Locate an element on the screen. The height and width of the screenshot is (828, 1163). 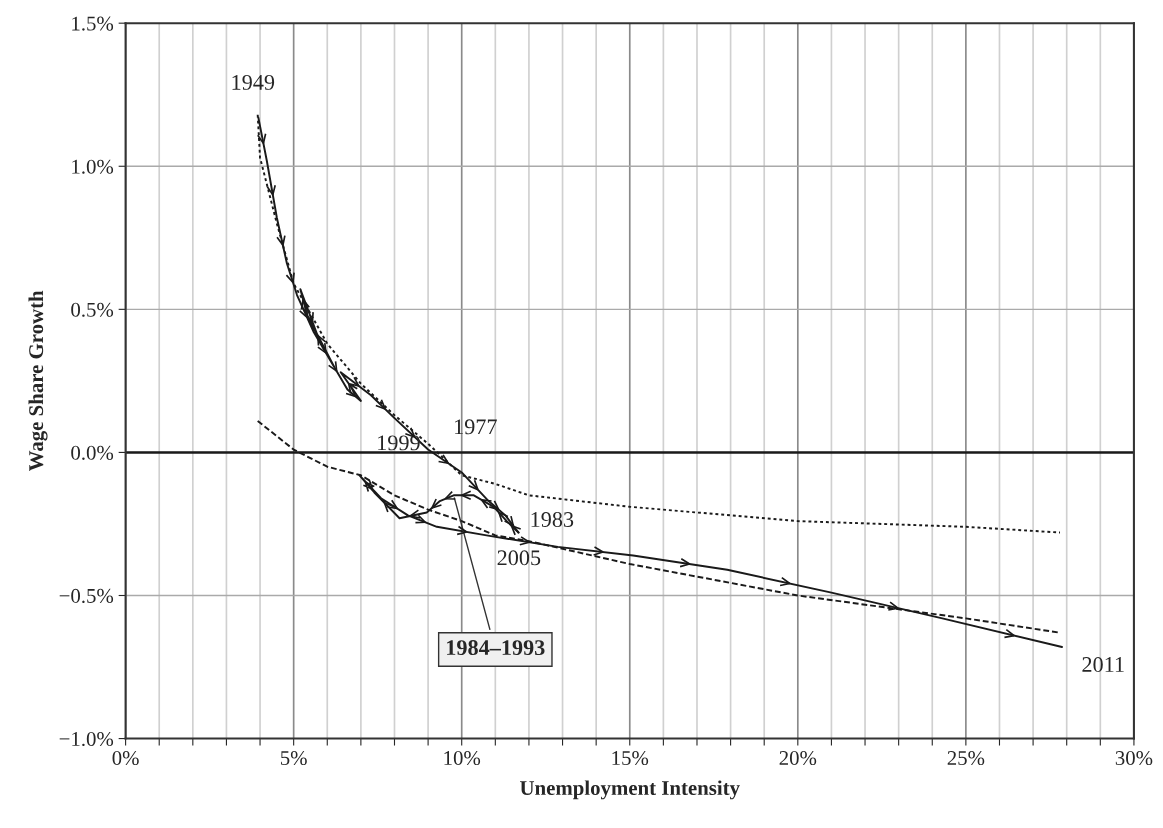
y-tick-label: 1.0% is located at coordinates (93, 166).